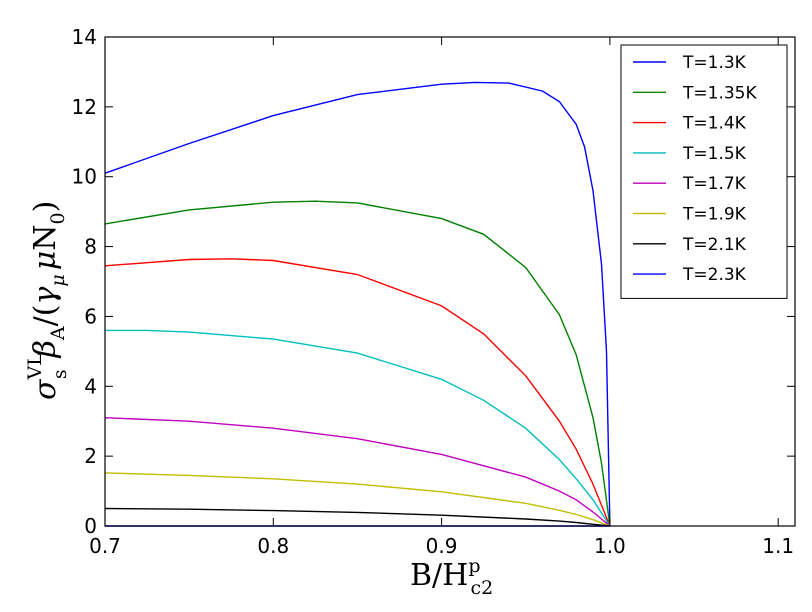 The width and height of the screenshot is (812, 612). I want to click on y-tick-label: 2, so click(90, 456).